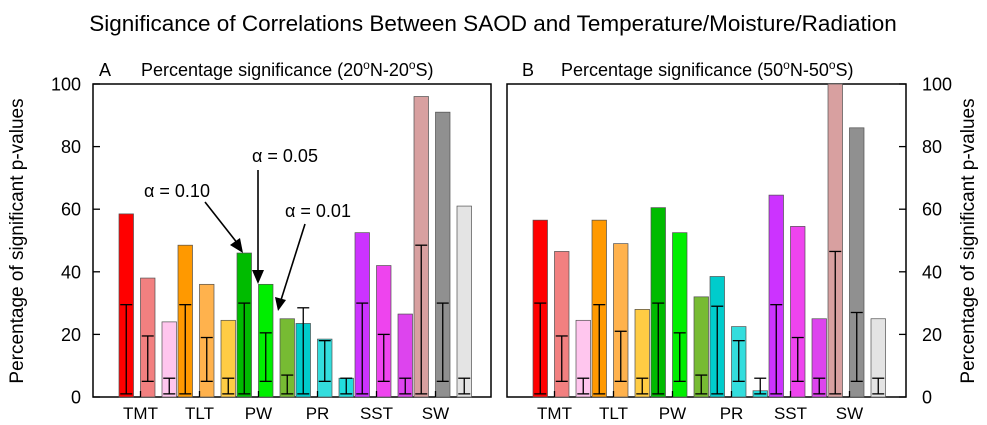  What do you see at coordinates (286, 407) in the screenshot?
I see `panel-a-x-axis: TMT TLT PW PR SST SW` at bounding box center [286, 407].